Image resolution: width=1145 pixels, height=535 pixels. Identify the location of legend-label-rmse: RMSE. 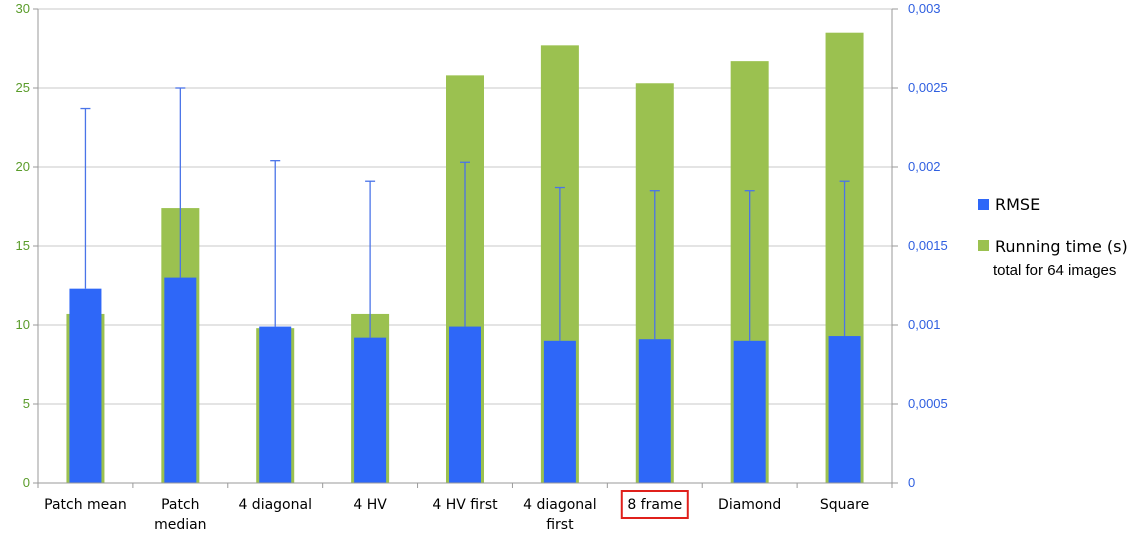
(1017, 204).